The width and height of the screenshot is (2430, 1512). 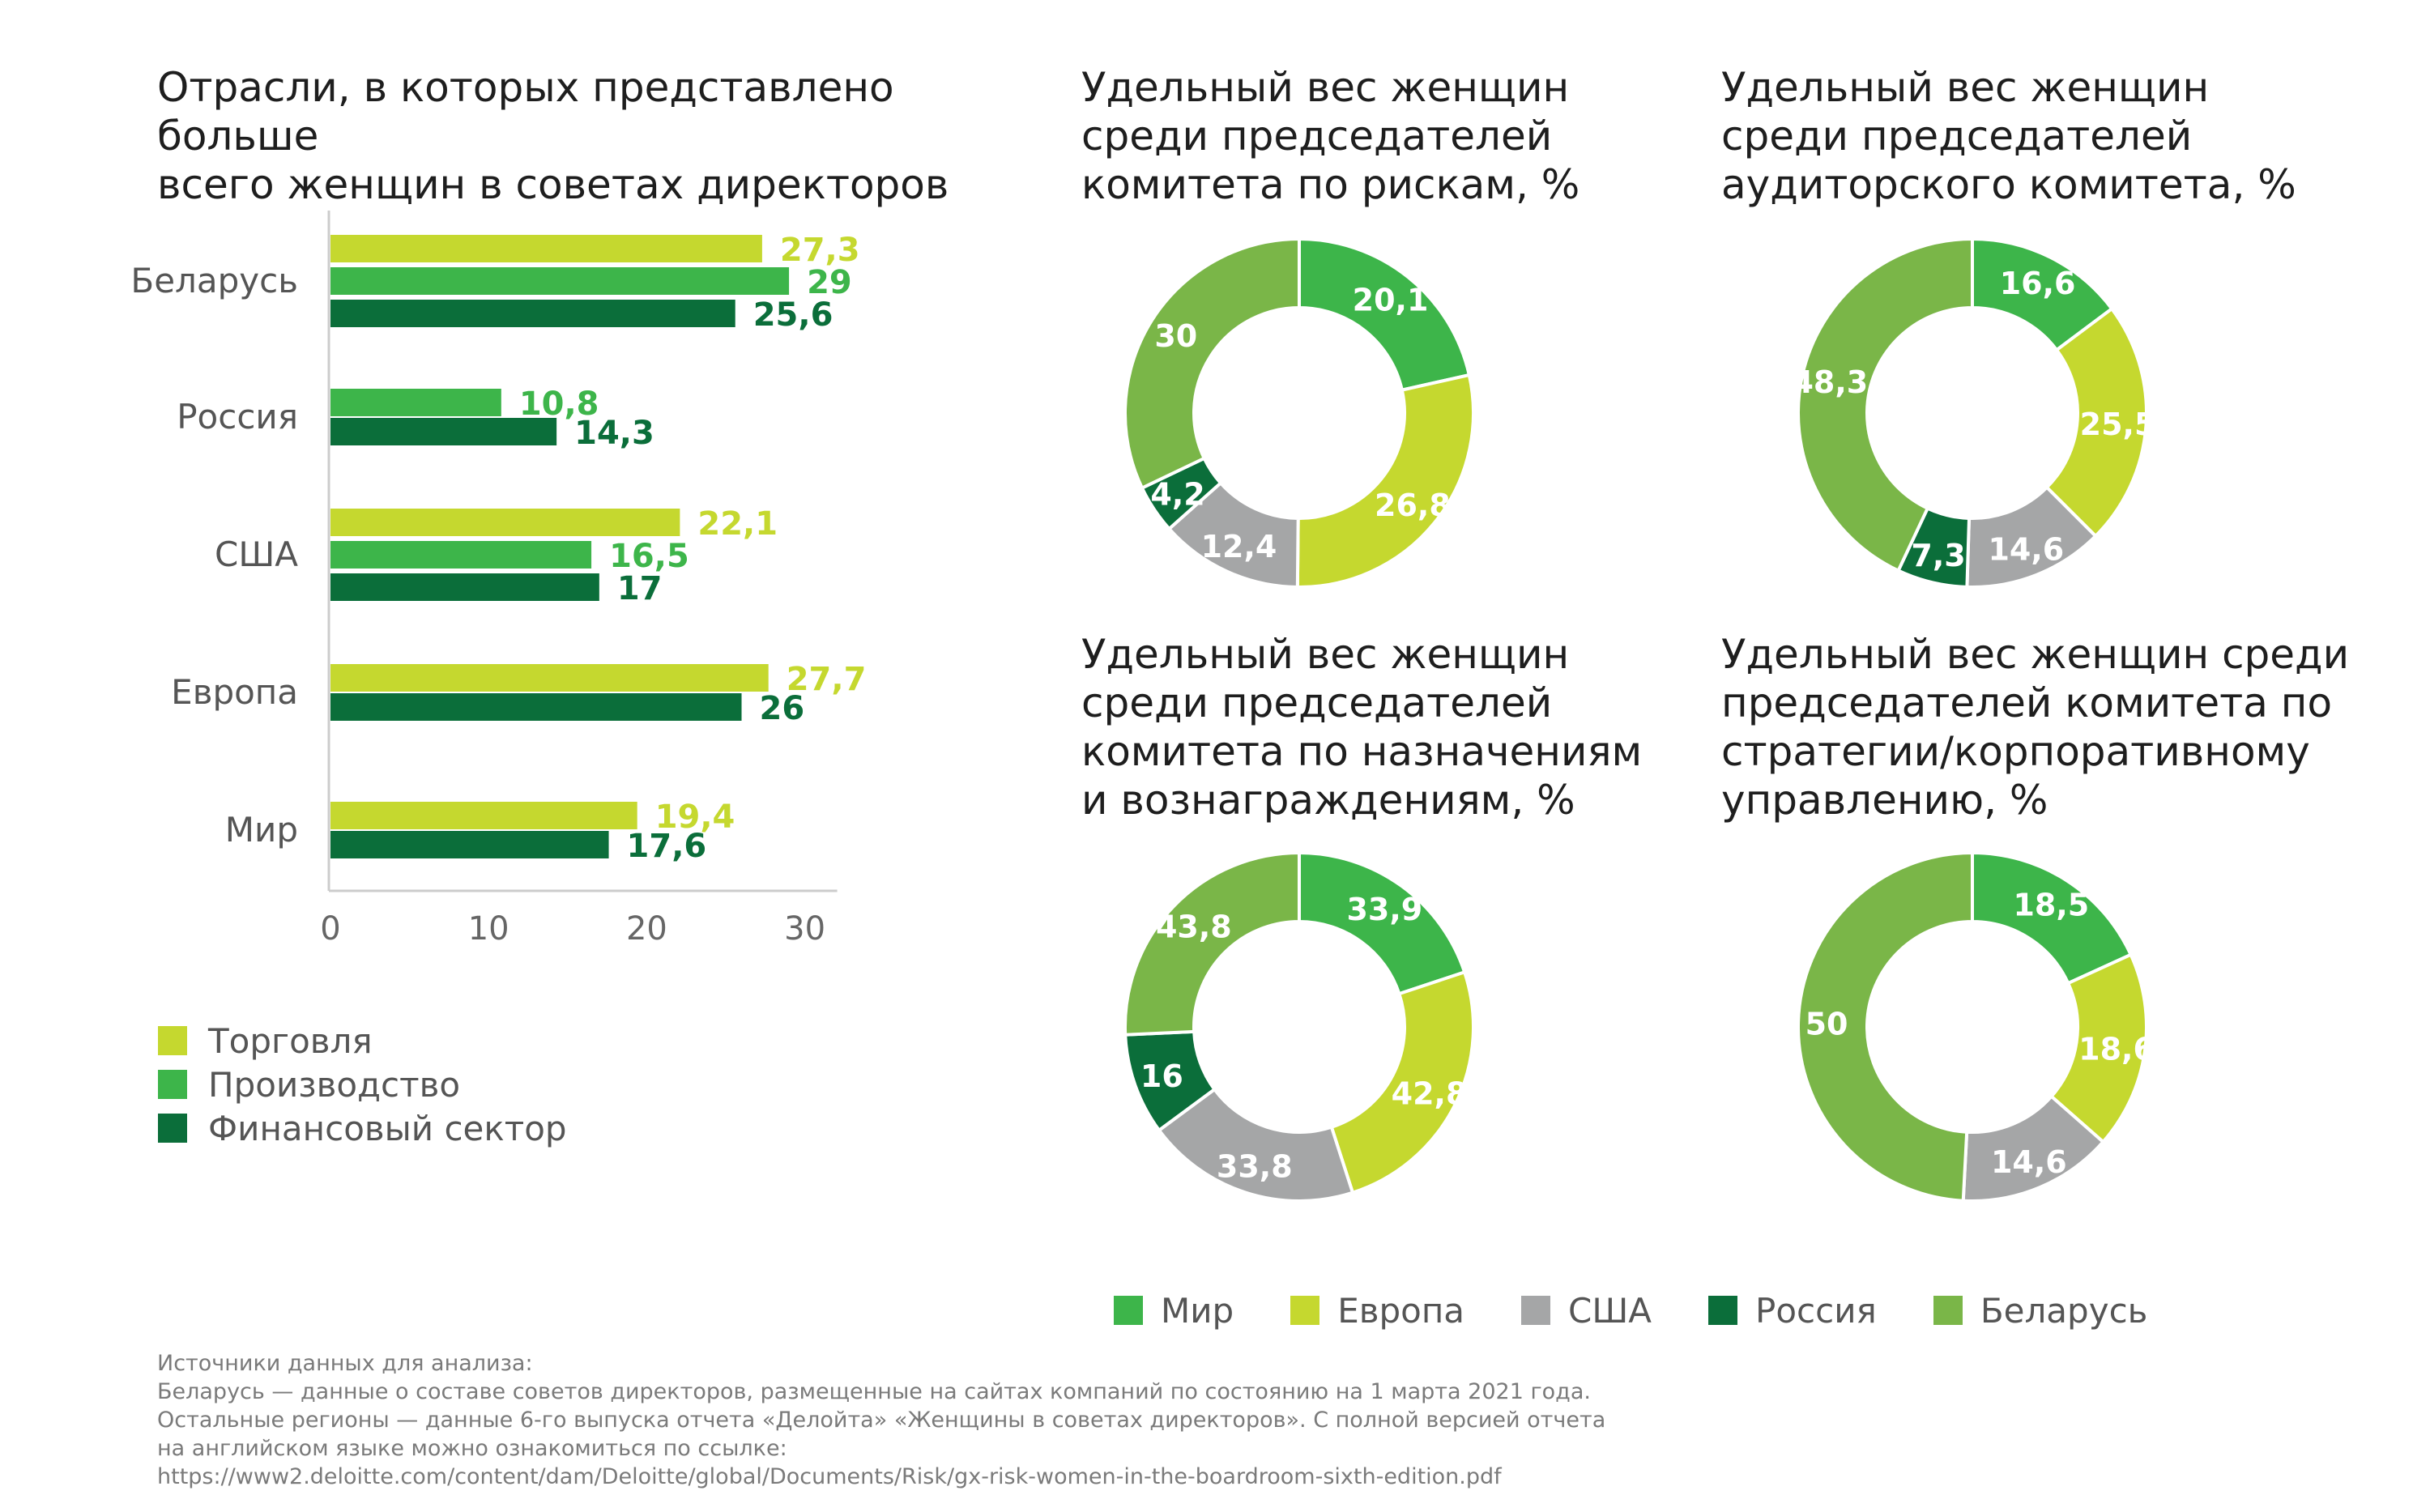 What do you see at coordinates (804, 929) in the screenshot?
I see `x-tick-label: 30` at bounding box center [804, 929].